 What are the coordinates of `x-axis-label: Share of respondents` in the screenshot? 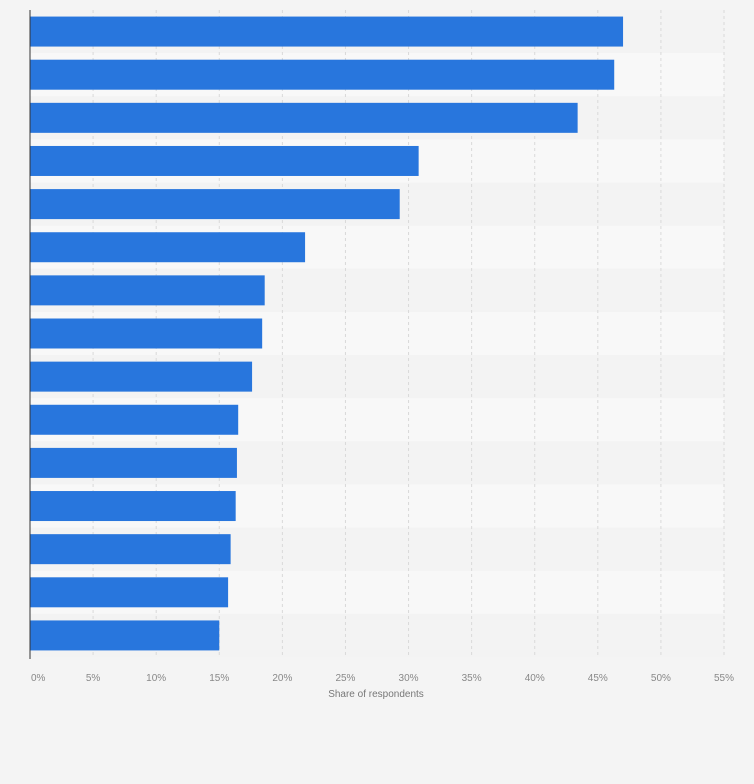 It's located at (376, 694).